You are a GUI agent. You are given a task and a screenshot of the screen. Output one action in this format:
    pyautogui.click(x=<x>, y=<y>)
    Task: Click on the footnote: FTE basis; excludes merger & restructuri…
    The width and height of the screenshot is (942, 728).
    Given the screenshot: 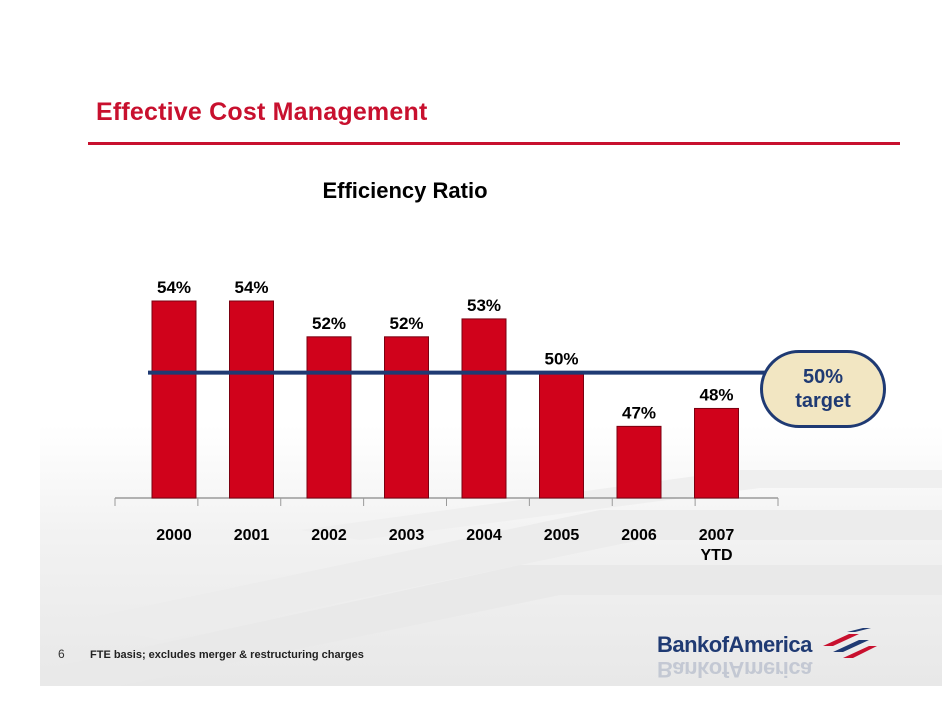 What is the action you would take?
    pyautogui.click(x=227, y=655)
    